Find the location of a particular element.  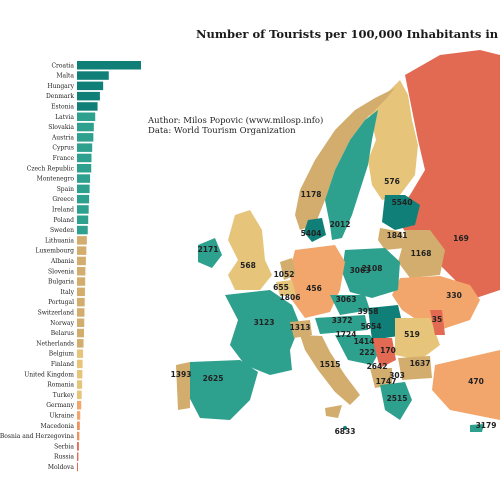

country-value-label: 1515 is located at coordinates (330, 364).